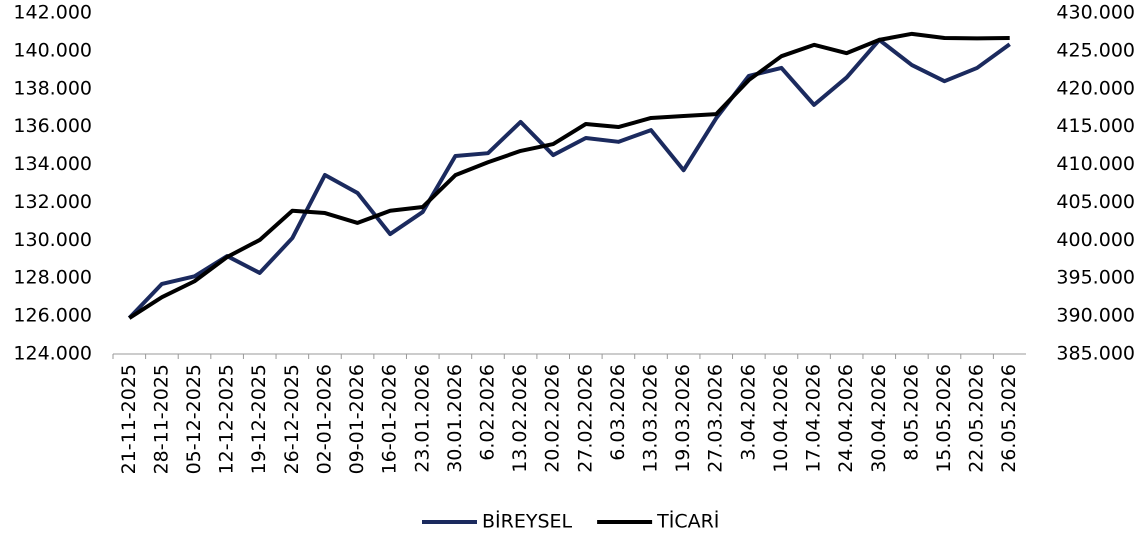  I want to click on legend-label: TİCARİ, so click(687, 521).